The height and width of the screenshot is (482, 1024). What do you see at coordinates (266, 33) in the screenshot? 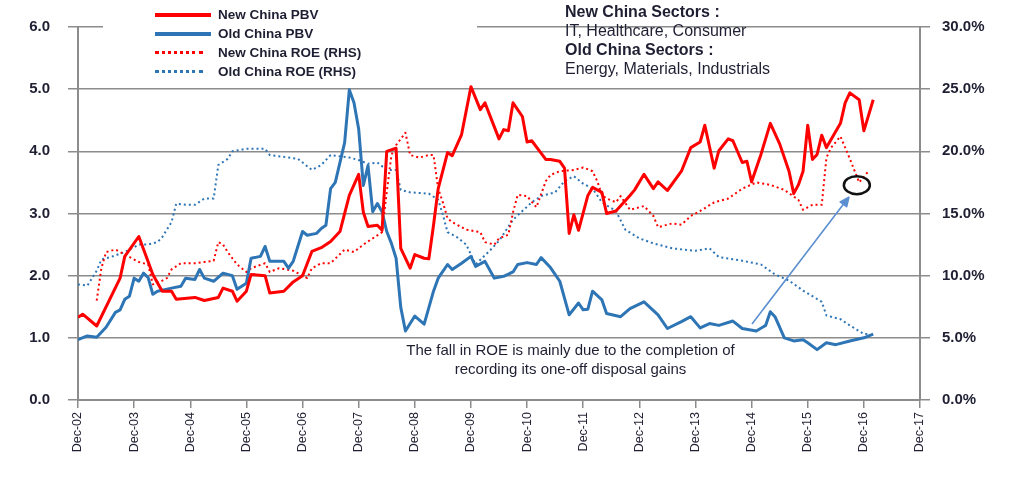
I see `legend-label: Old China PBV` at bounding box center [266, 33].